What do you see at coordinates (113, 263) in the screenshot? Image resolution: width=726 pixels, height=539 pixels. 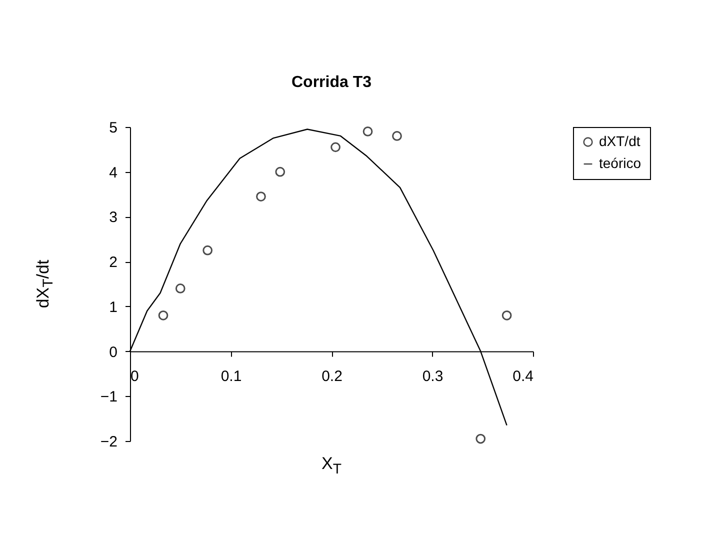 I see `y-tick-label: 2` at bounding box center [113, 263].